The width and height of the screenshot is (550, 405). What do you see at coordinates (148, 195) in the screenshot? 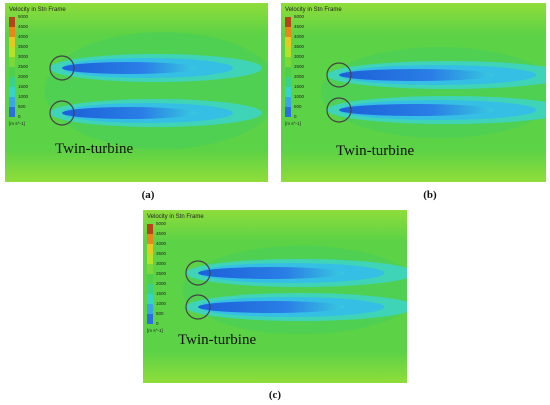
I see `caption: (a)` at bounding box center [148, 195].